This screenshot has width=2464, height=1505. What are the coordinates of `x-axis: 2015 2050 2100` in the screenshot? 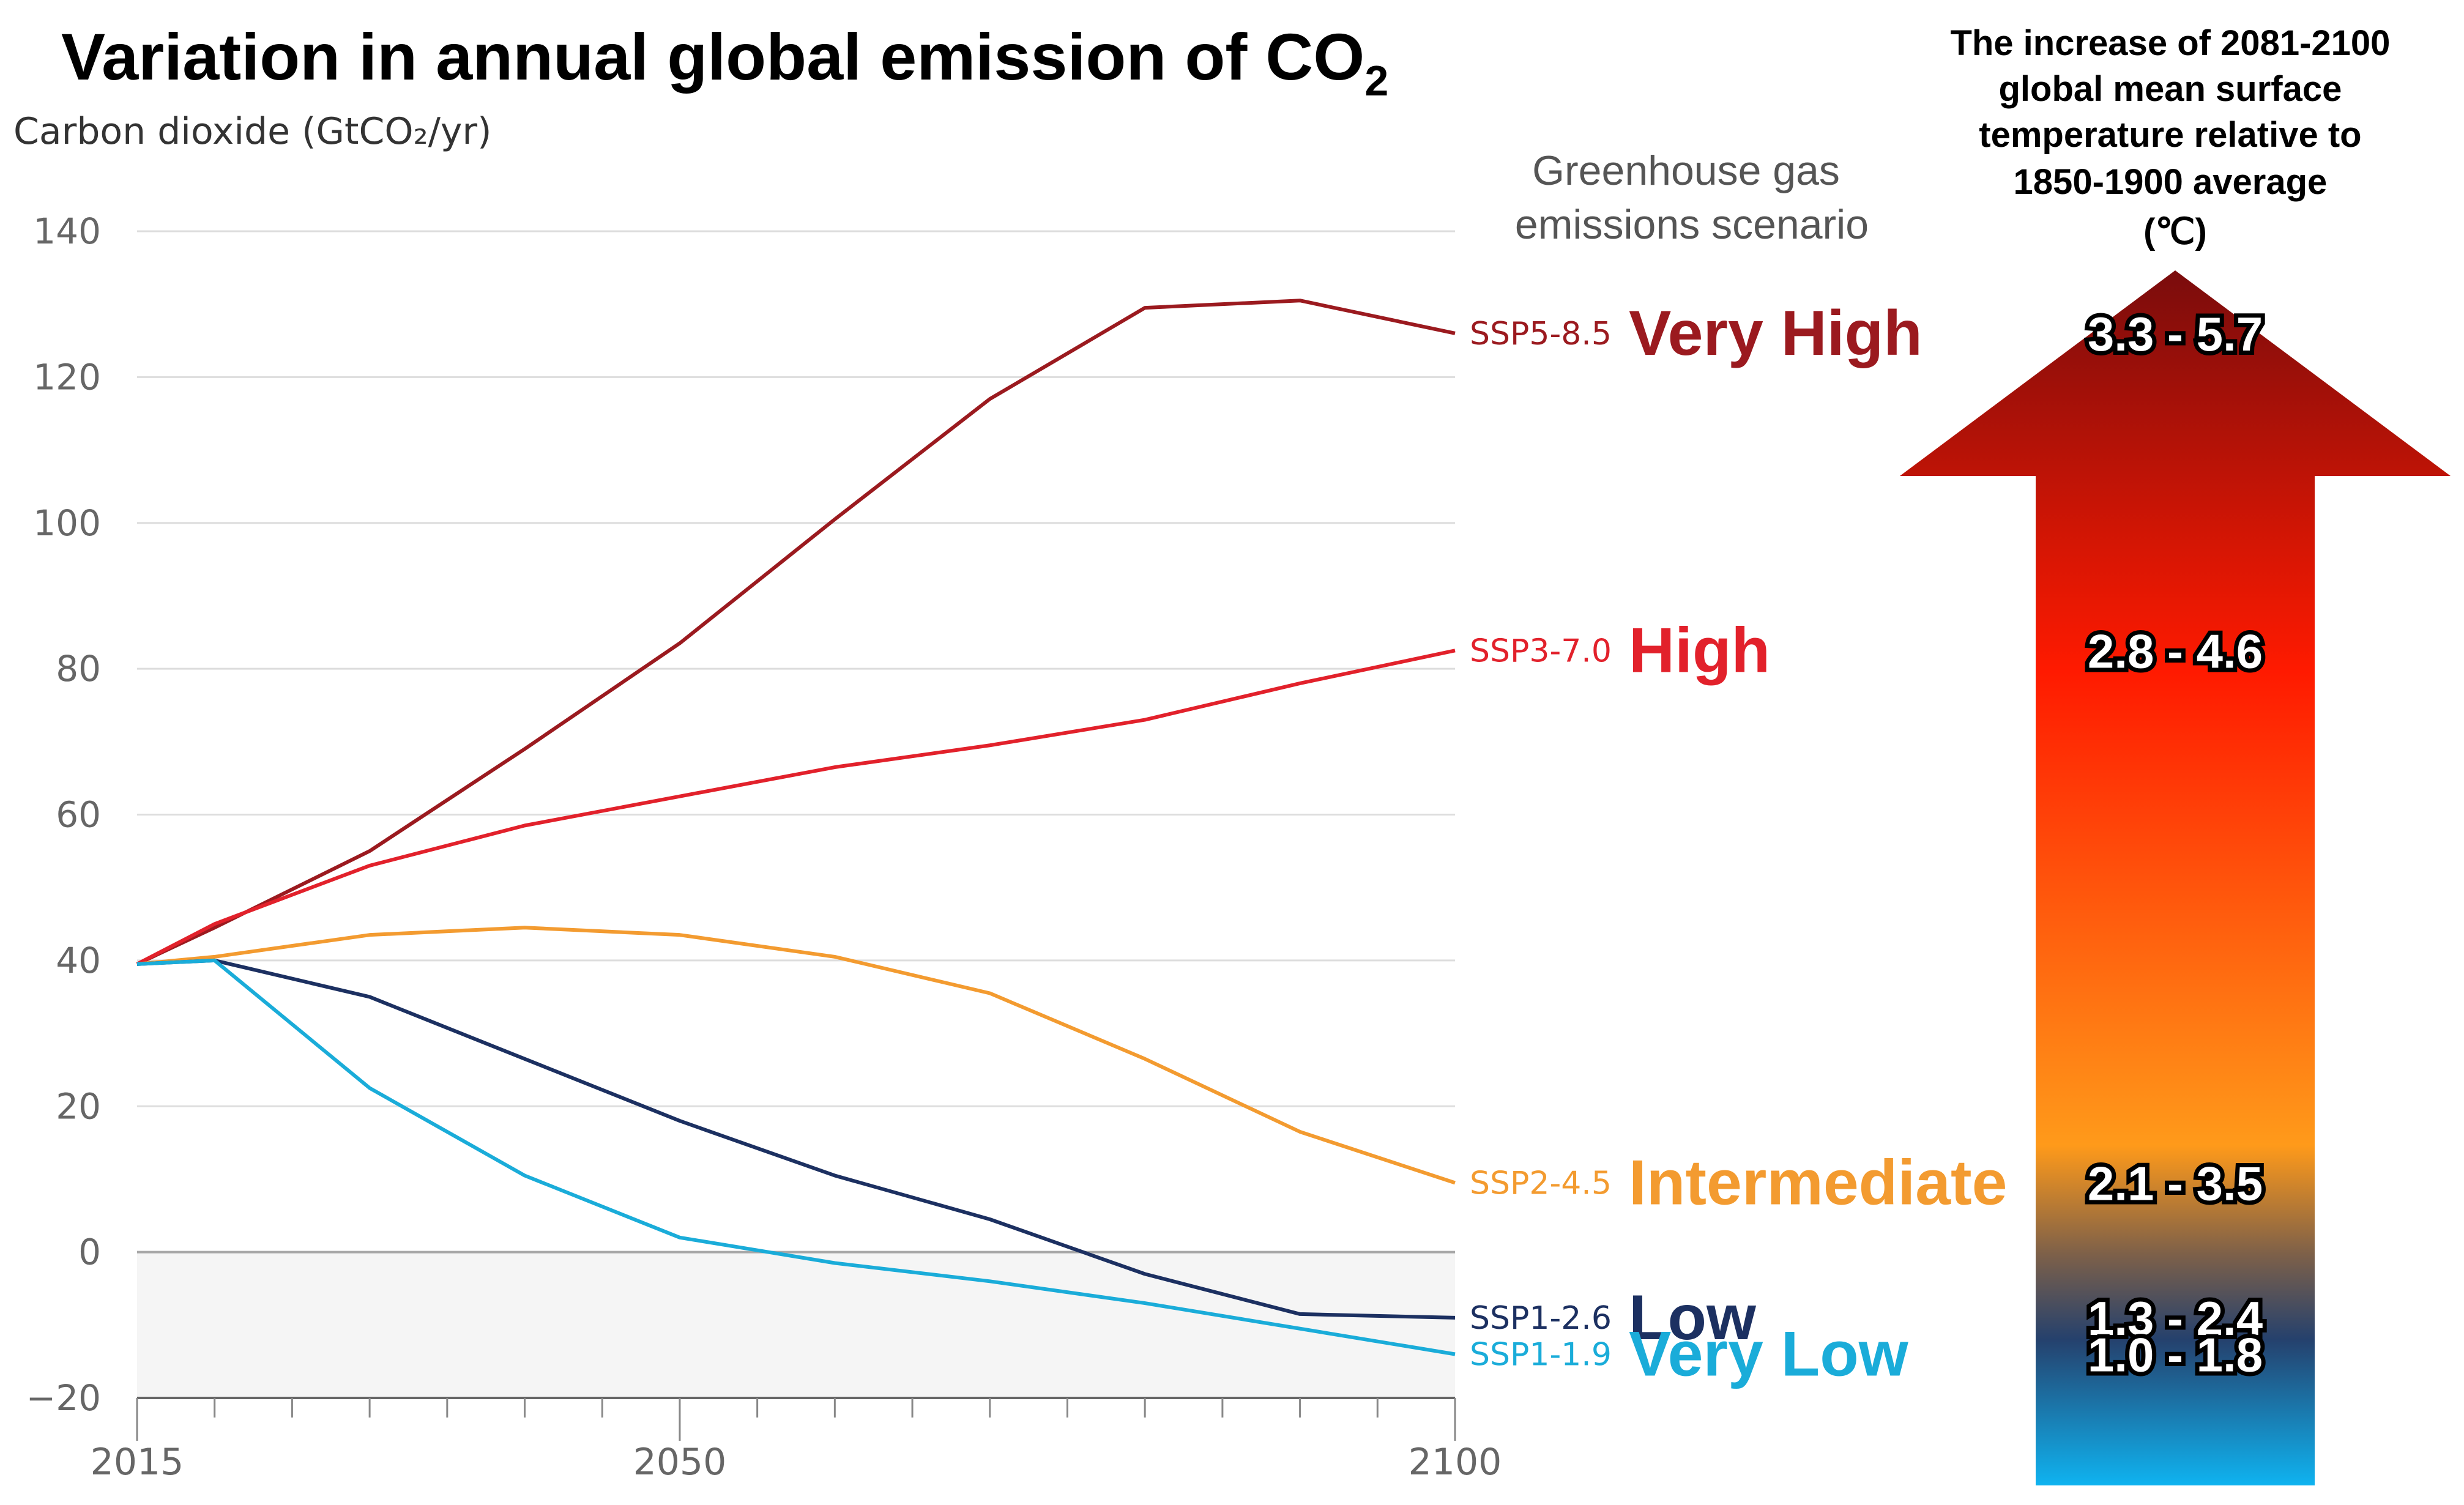 It's located at (796, 1440).